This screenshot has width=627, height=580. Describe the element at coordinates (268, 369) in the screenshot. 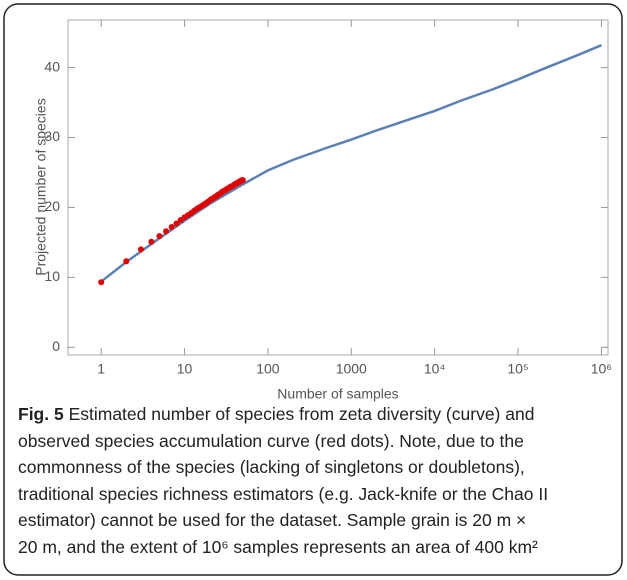

I see `x-tick-label: 100` at that location.